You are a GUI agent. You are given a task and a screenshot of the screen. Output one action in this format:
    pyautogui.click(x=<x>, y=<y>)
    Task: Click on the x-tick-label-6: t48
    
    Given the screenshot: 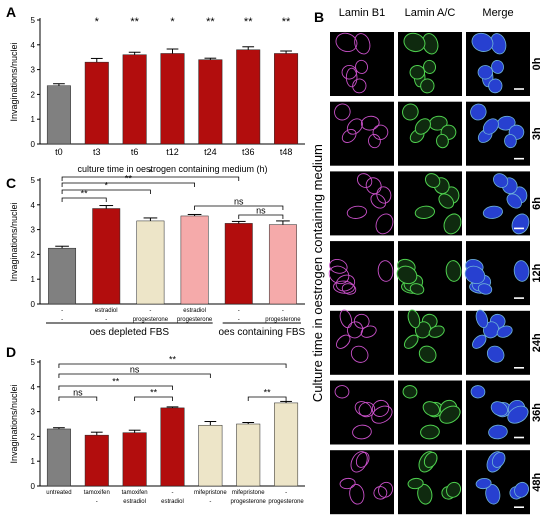 What is the action you would take?
    pyautogui.click(x=286, y=152)
    